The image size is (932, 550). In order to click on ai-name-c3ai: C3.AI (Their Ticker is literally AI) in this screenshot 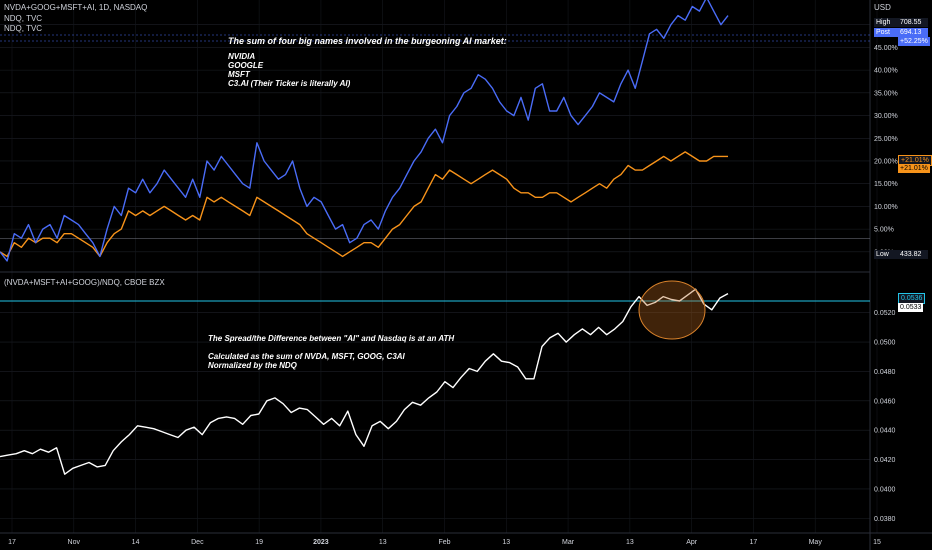, I will do `click(289, 83)`.